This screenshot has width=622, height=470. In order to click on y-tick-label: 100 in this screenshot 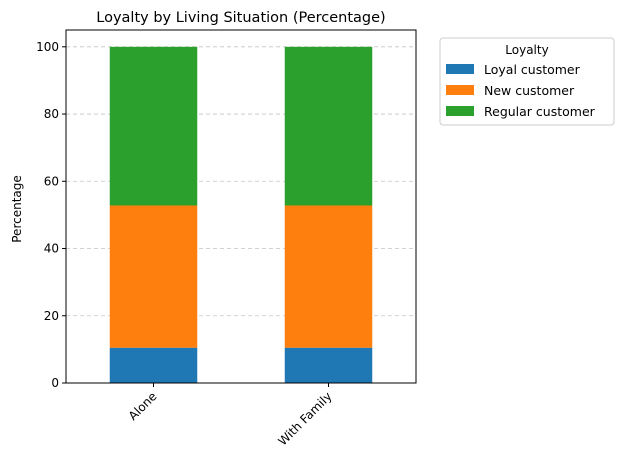, I will do `click(47, 47)`.